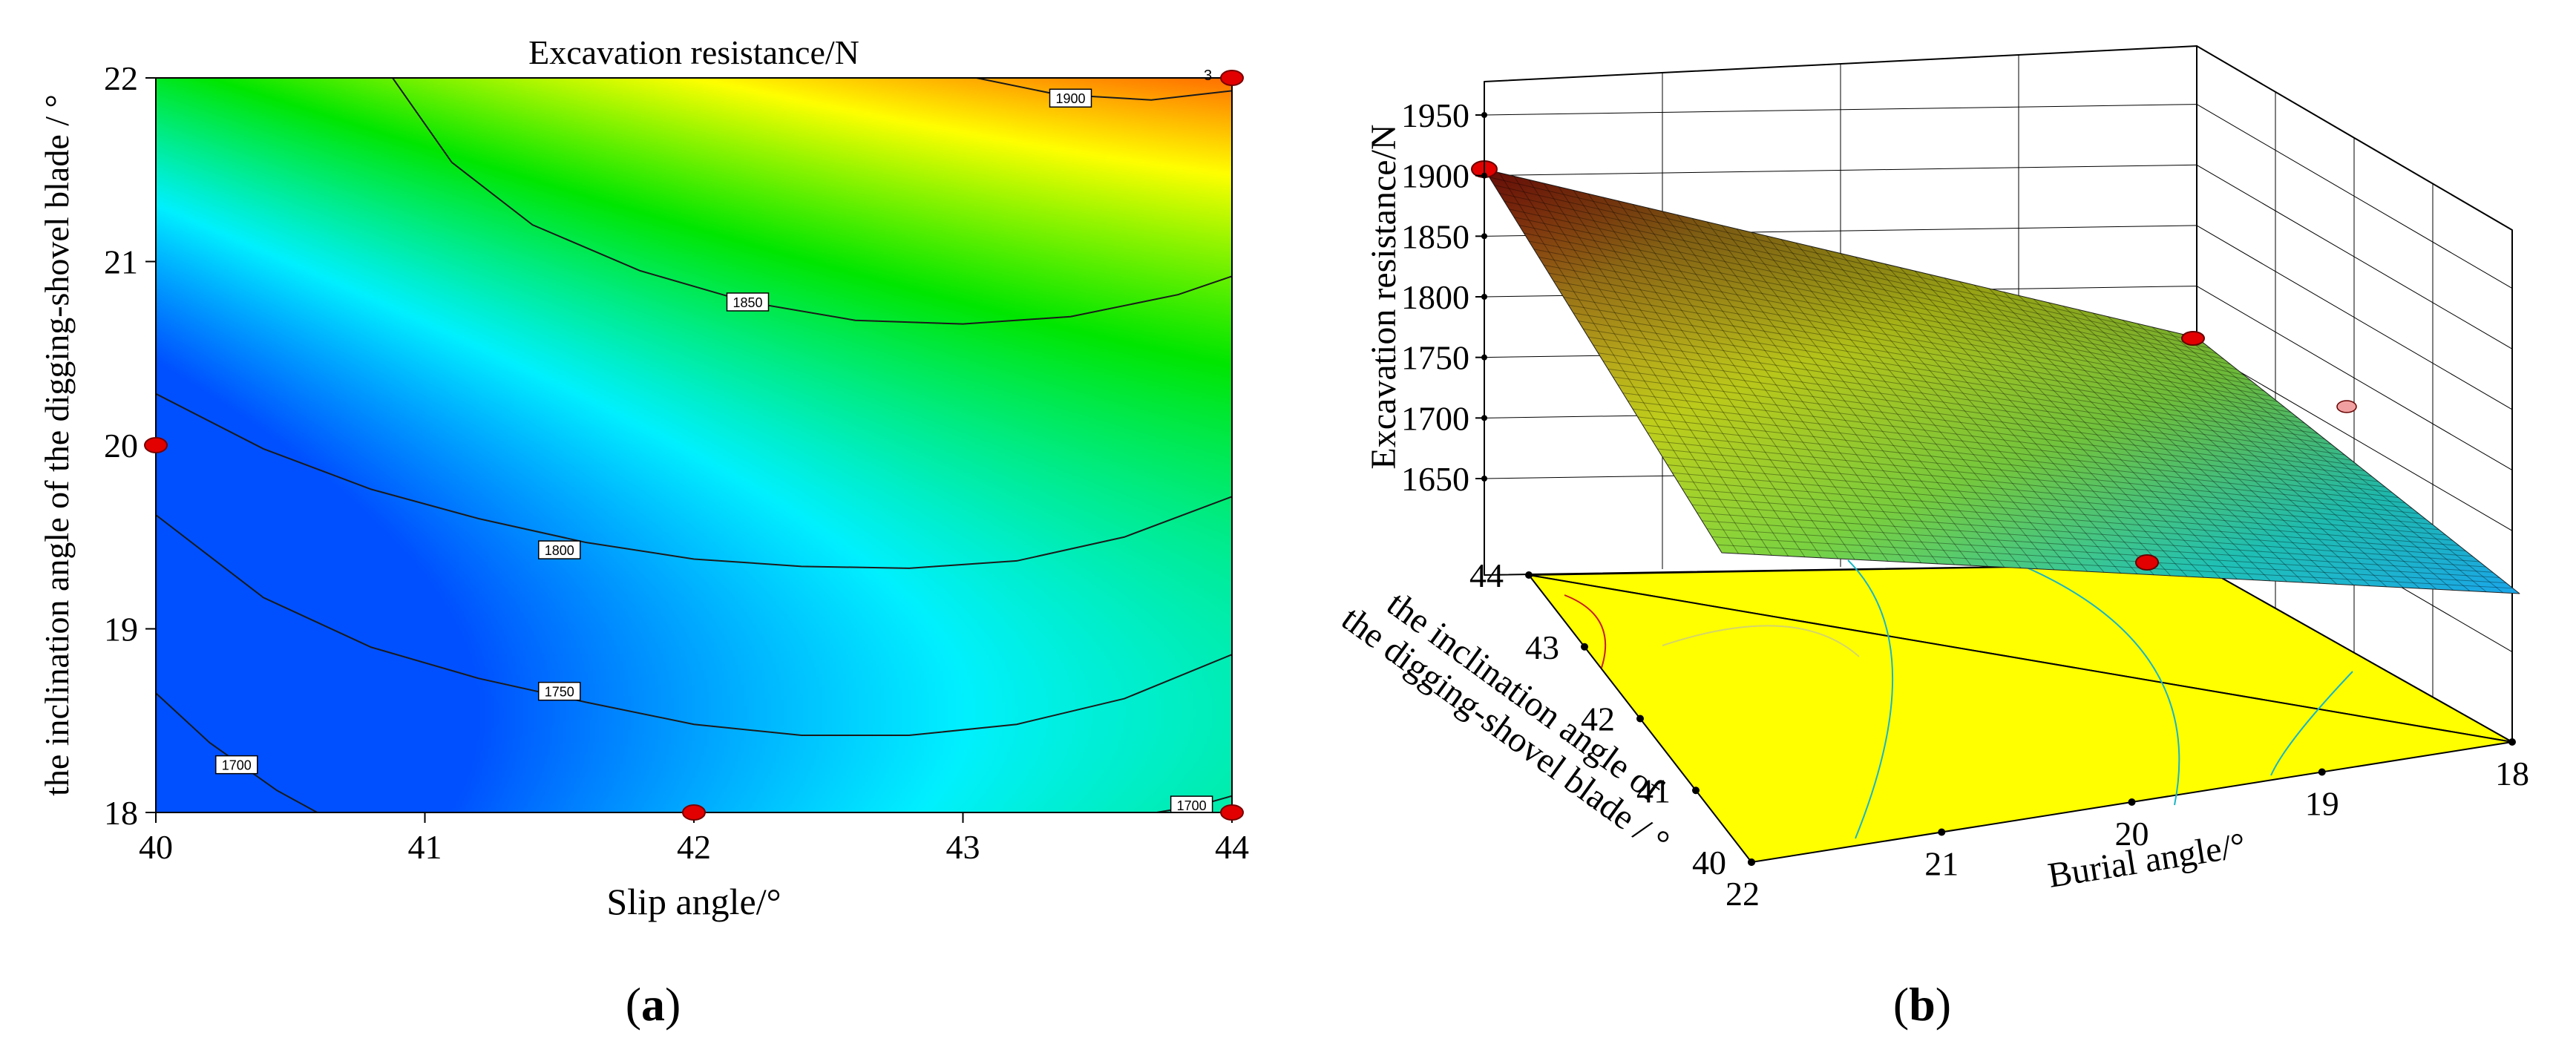 The width and height of the screenshot is (2576, 1041). I want to click on z-tick-label: 1900, so click(1435, 176).